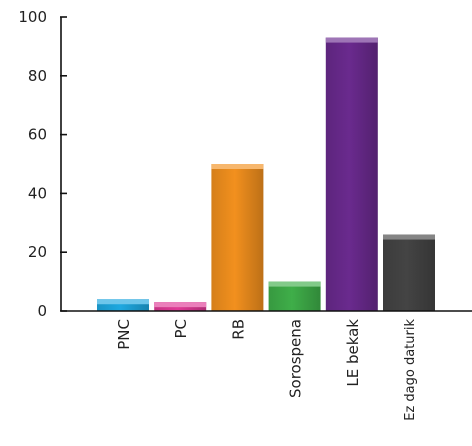  What do you see at coordinates (410, 370) in the screenshot?
I see `x-tick-label: Ez dago daturik` at bounding box center [410, 370].